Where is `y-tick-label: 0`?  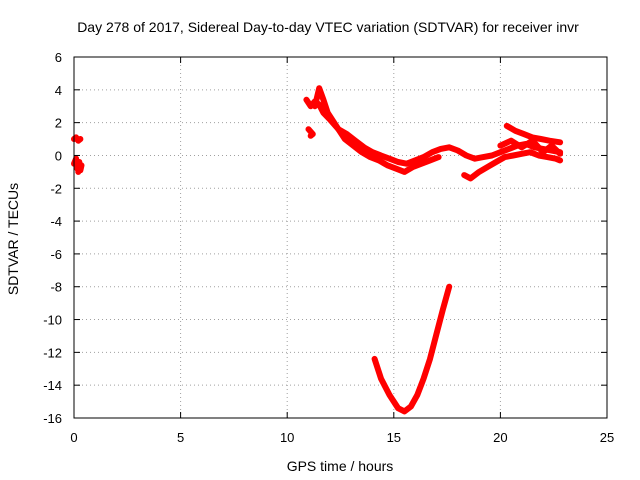
y-tick-label: 0 is located at coordinates (58, 155).